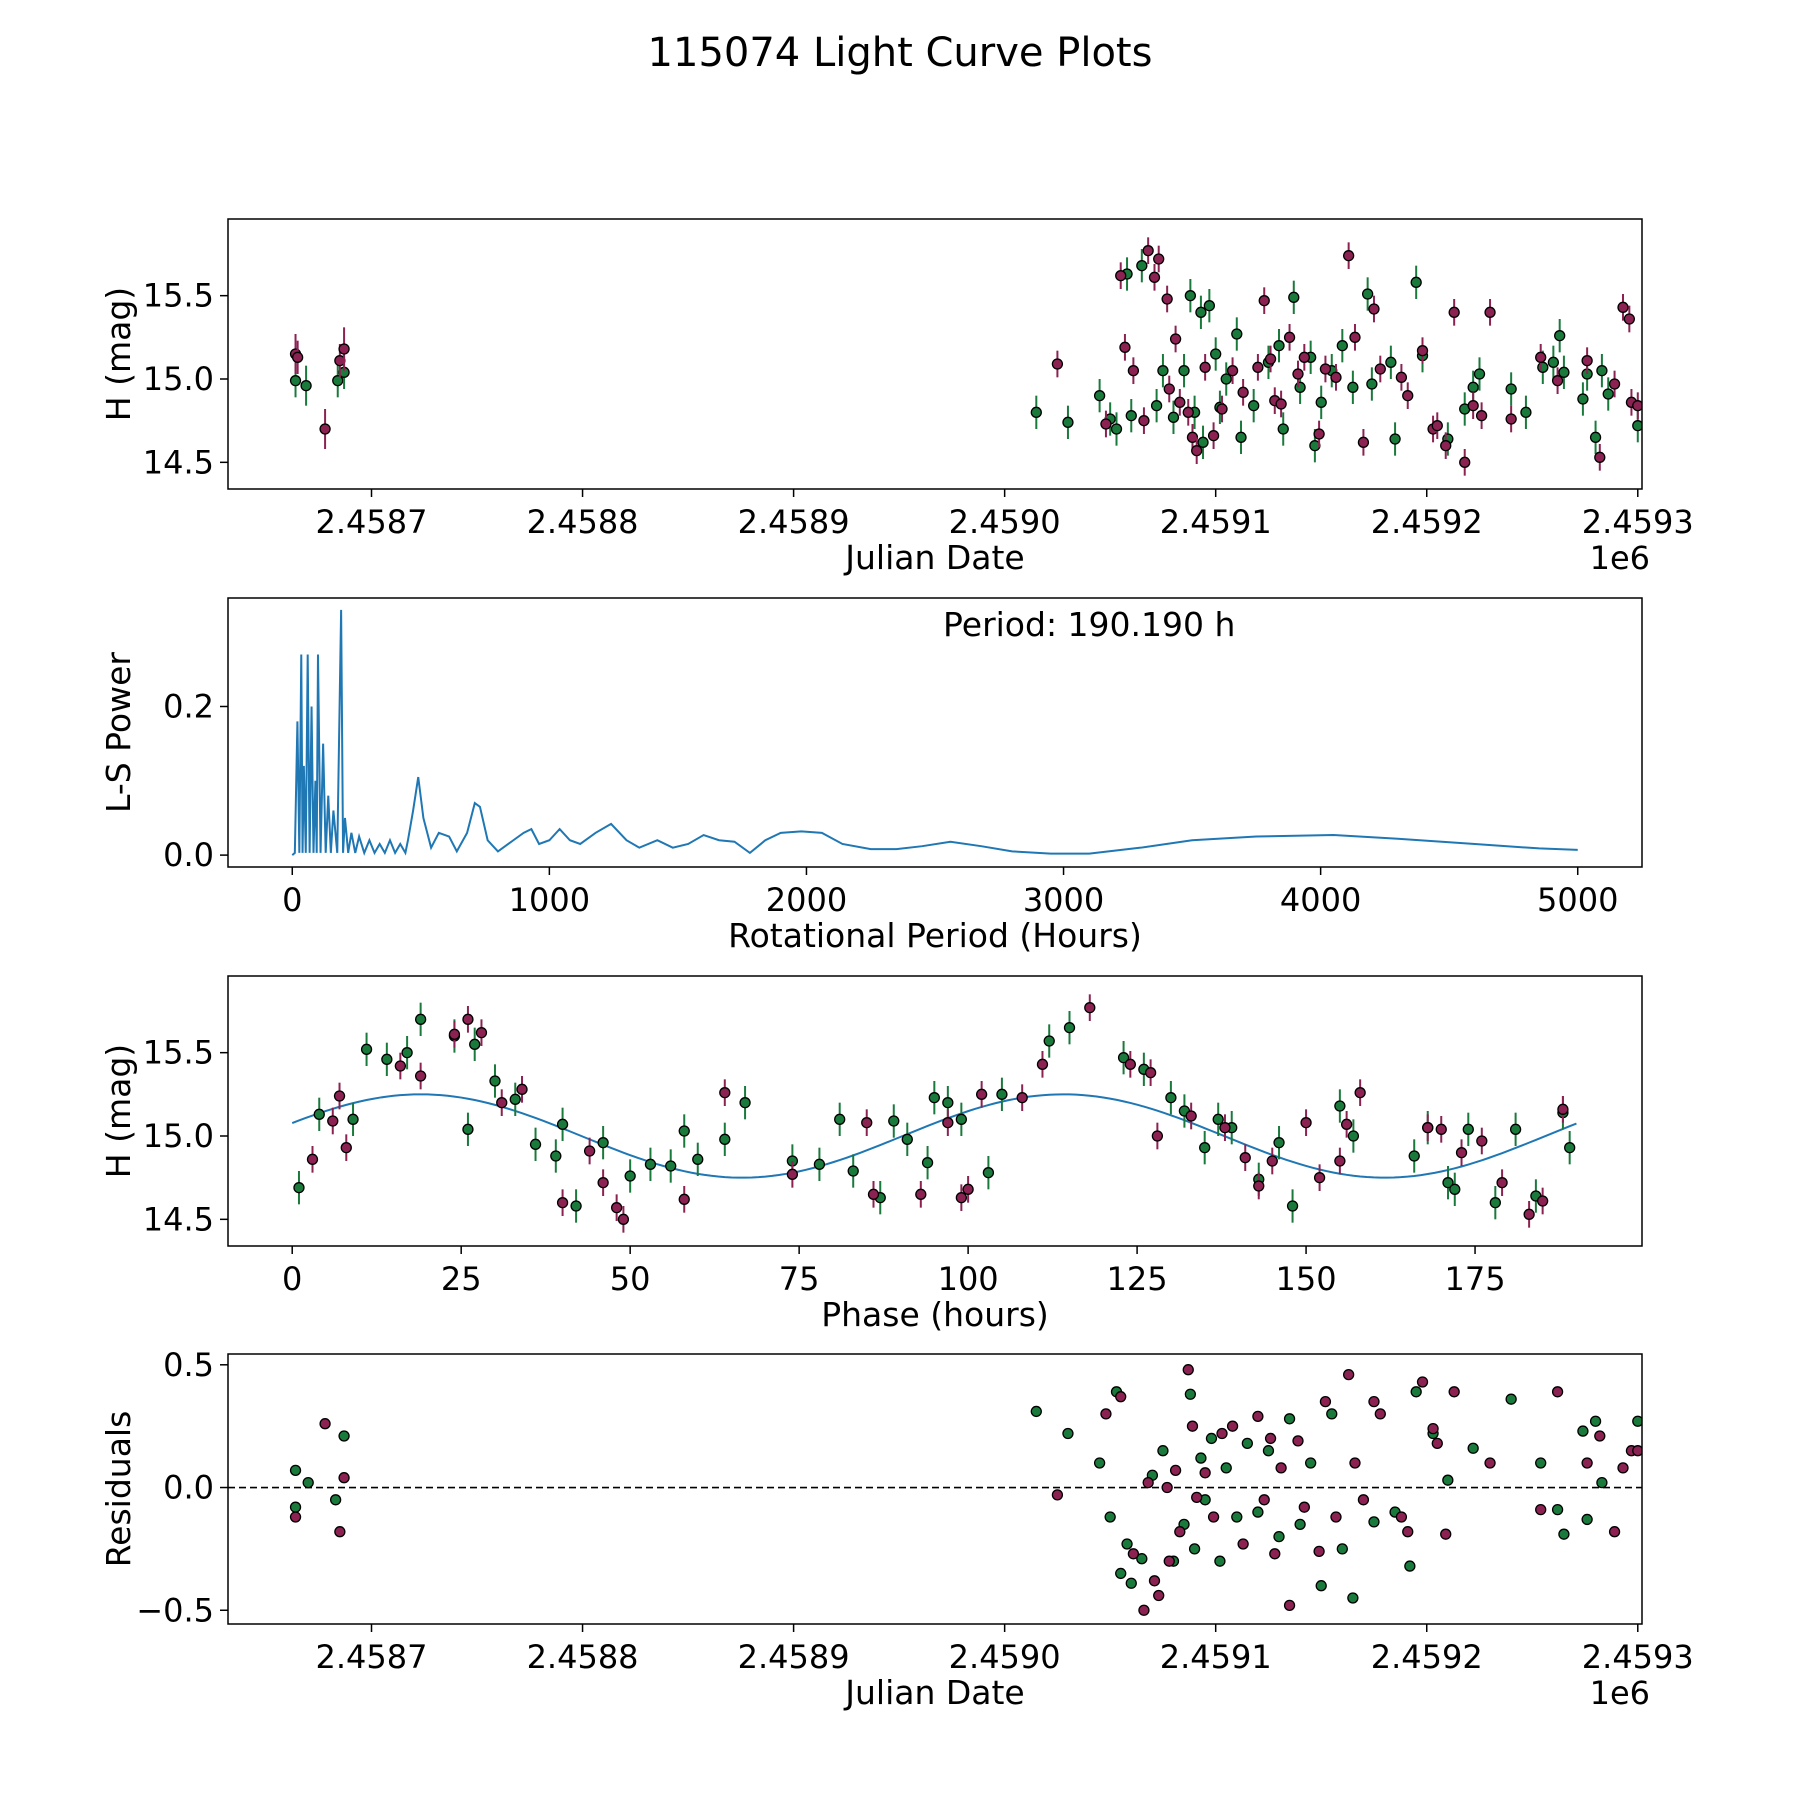 The height and width of the screenshot is (1800, 1800). Describe the element at coordinates (1475, 1279) in the screenshot. I see `x-tick-label: 175` at that location.